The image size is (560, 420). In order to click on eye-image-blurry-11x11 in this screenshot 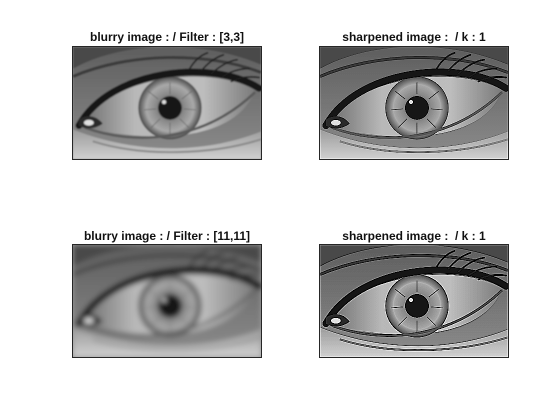, I will do `click(167, 301)`.